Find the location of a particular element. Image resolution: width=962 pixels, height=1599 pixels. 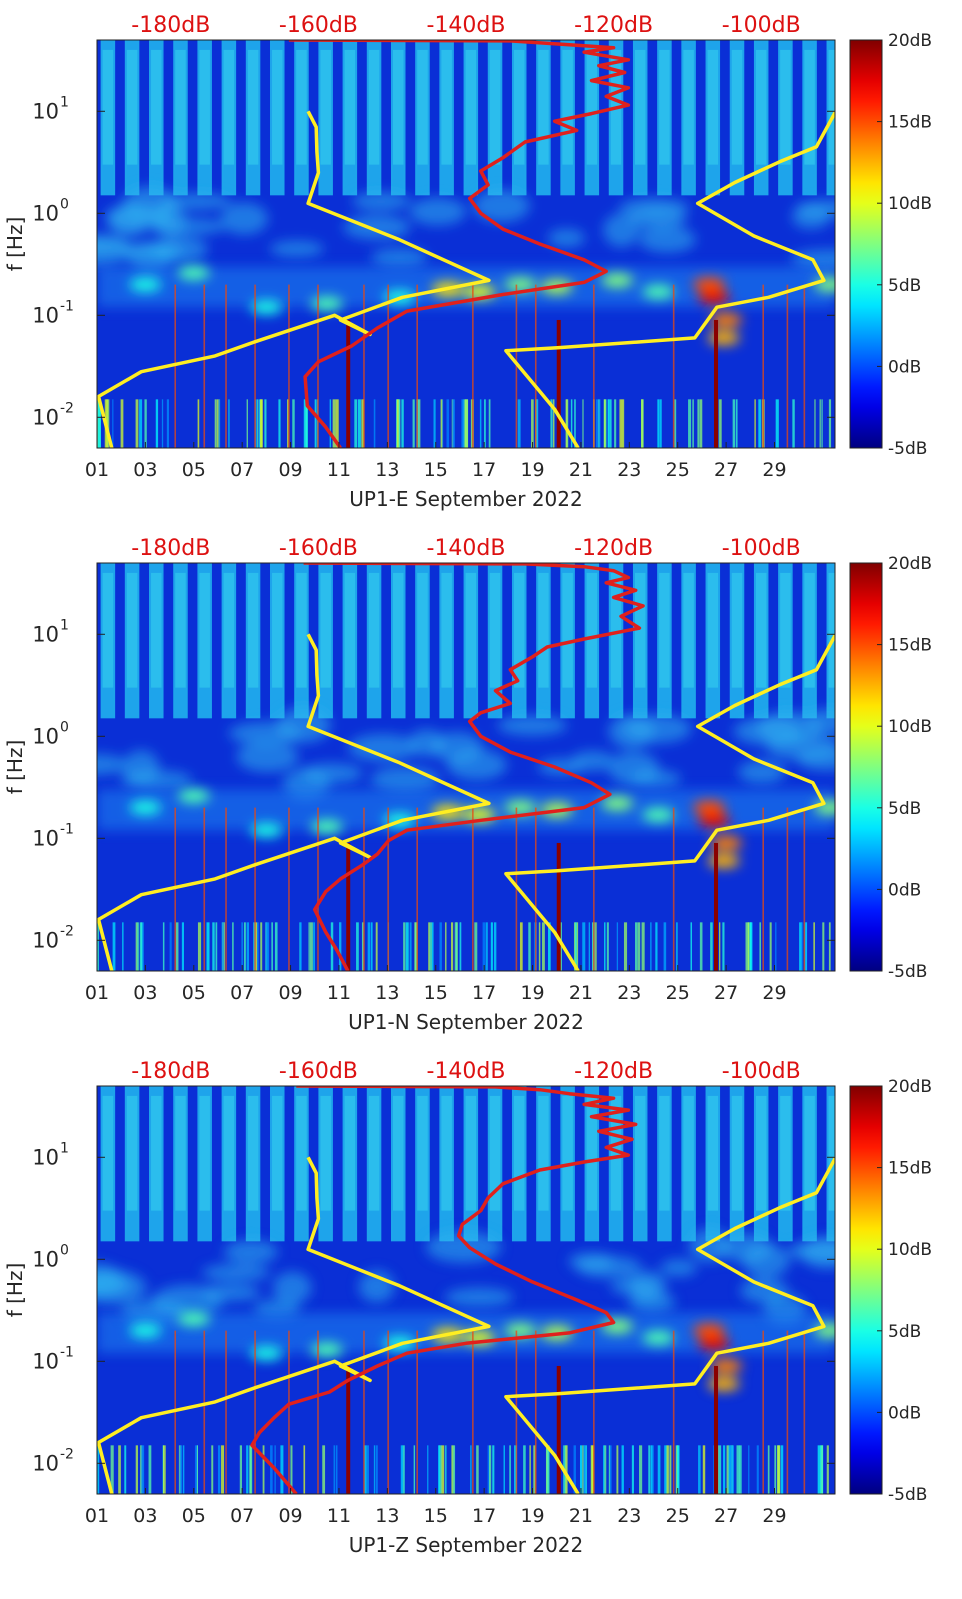

colorbar-tick-label: 0dB is located at coordinates (904, 1413).